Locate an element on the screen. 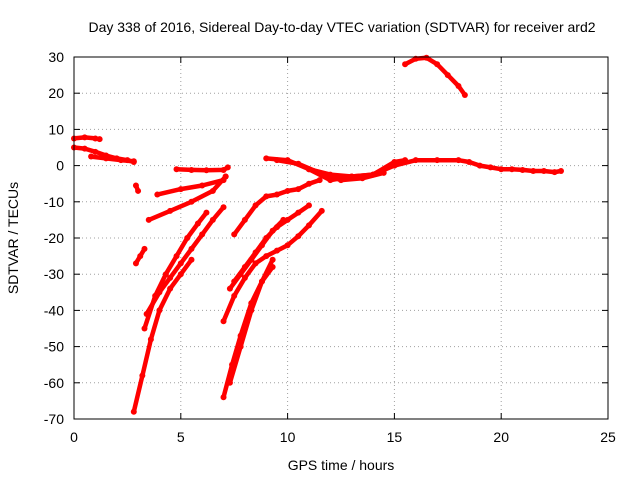  y-tick-label: -30 is located at coordinates (54, 274).